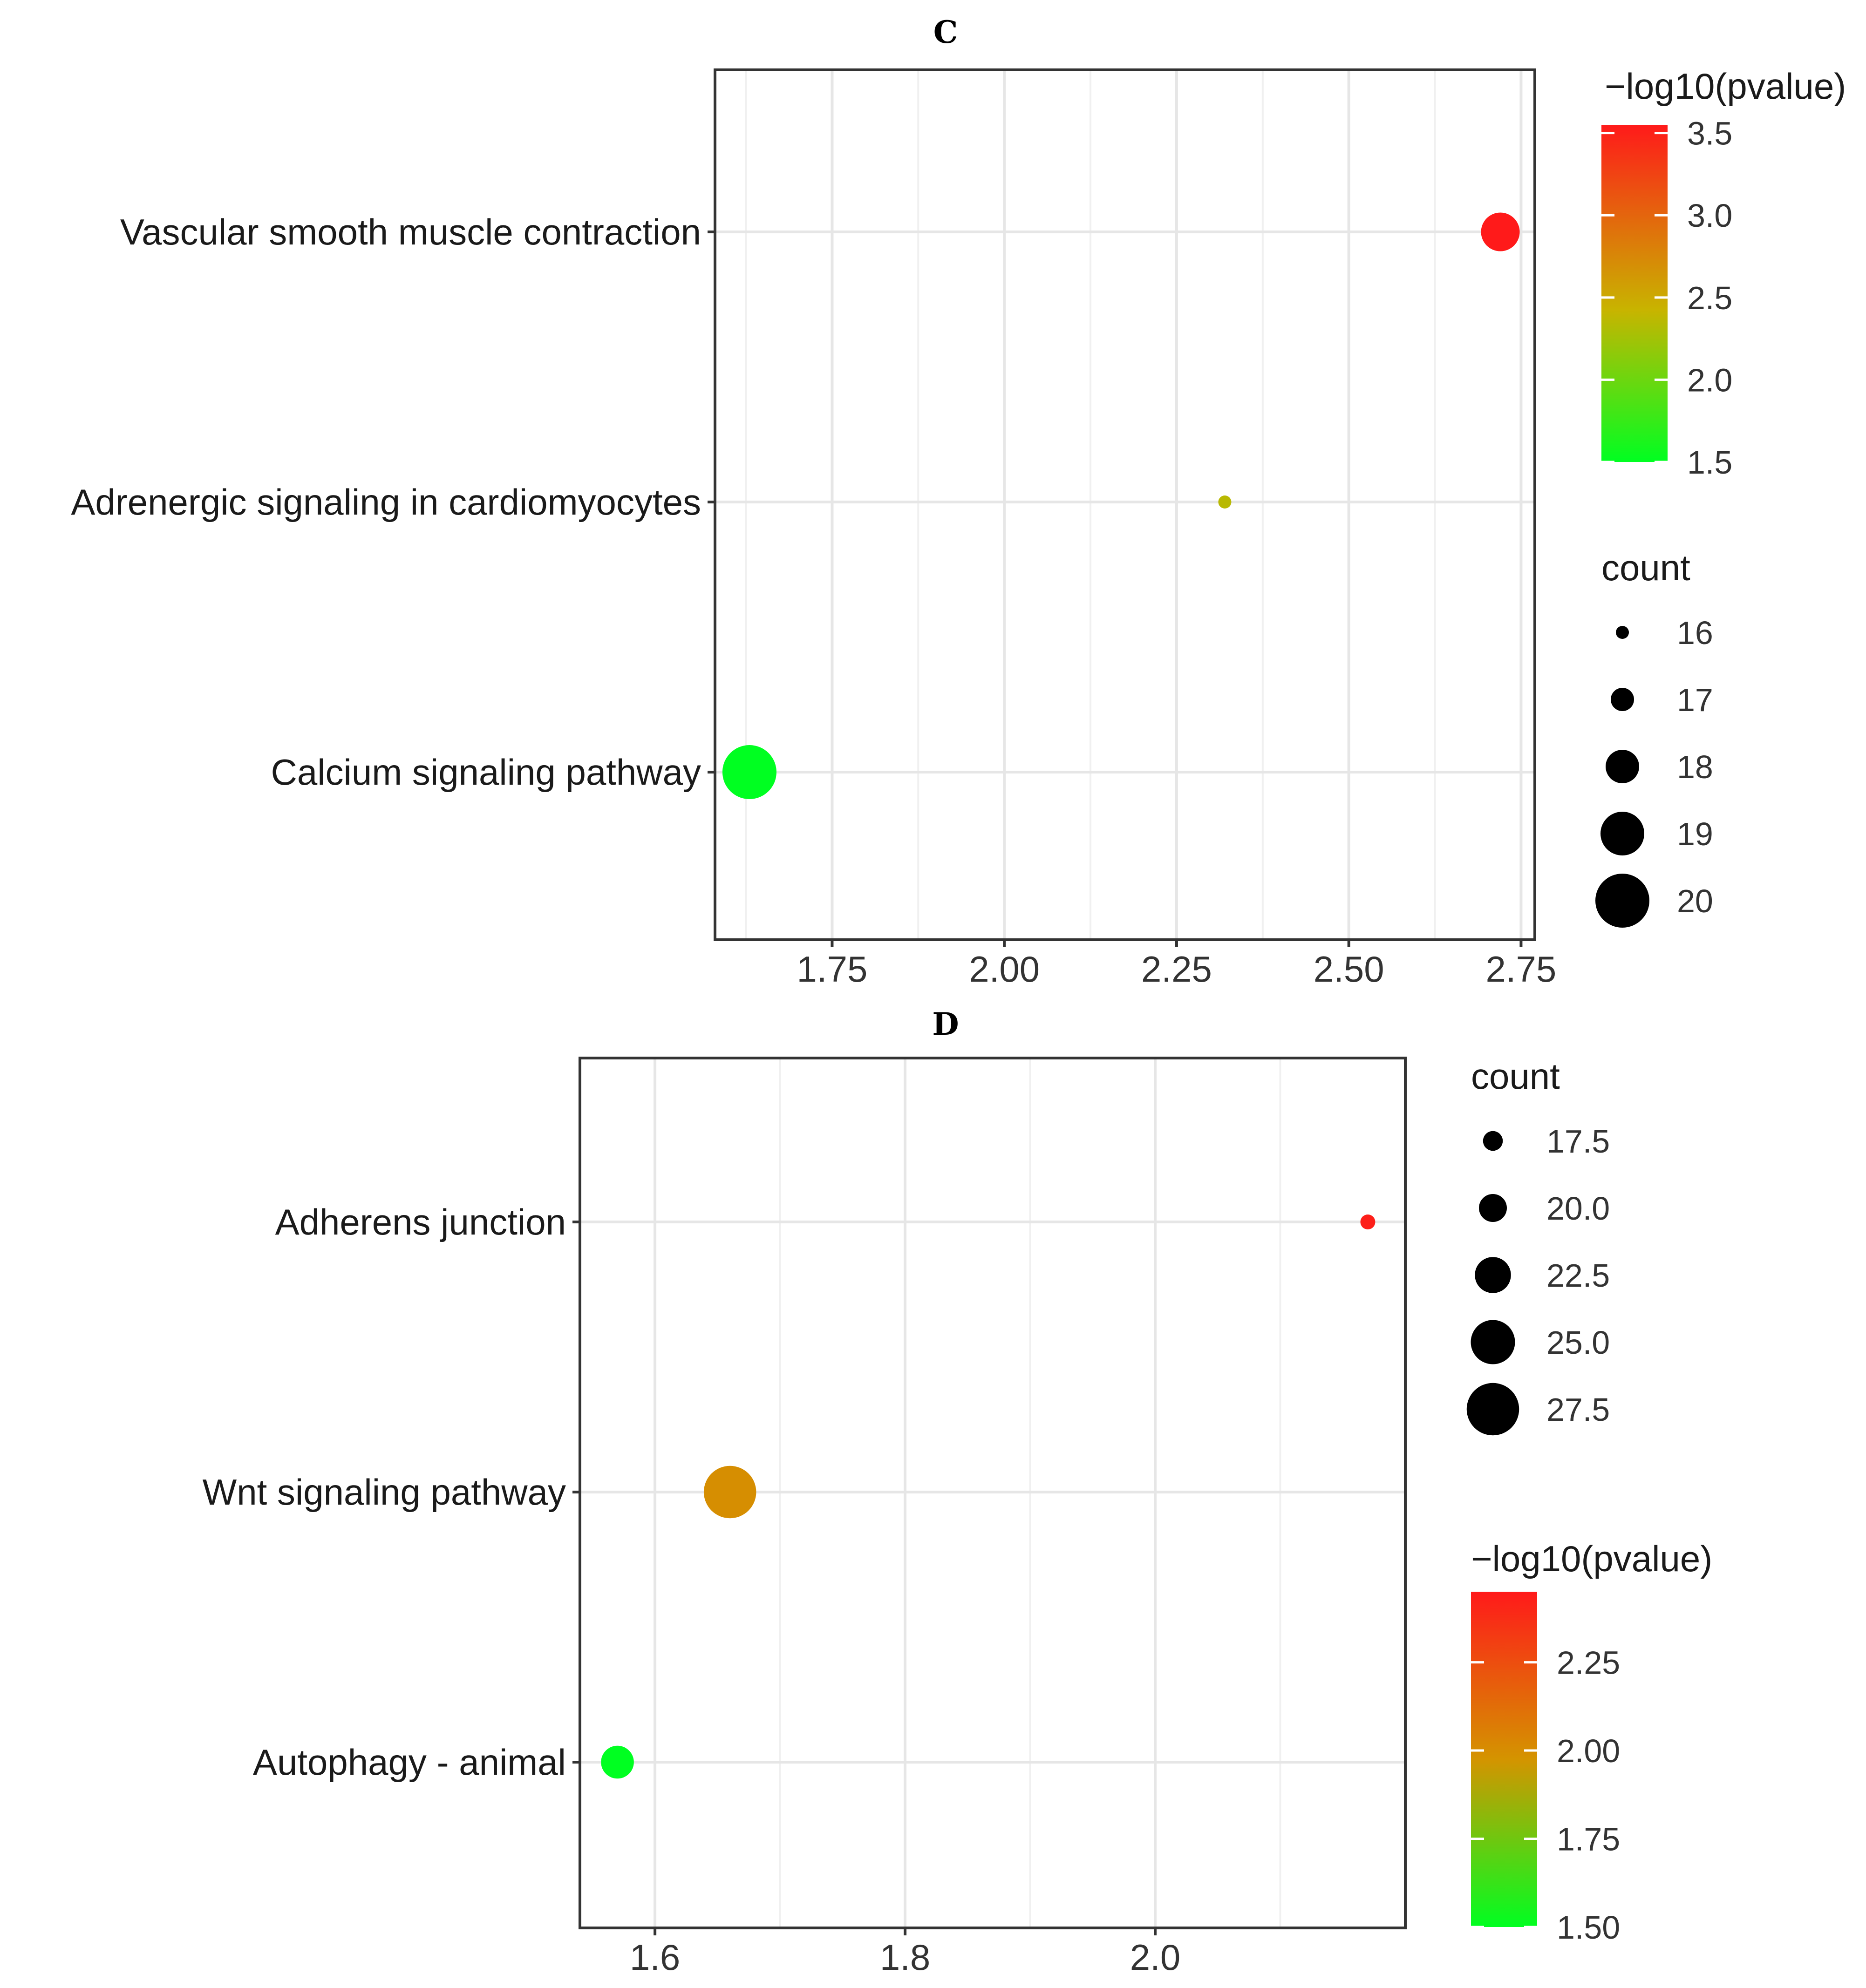  I want to click on y-category-label: Adherens junction, so click(420, 1221).